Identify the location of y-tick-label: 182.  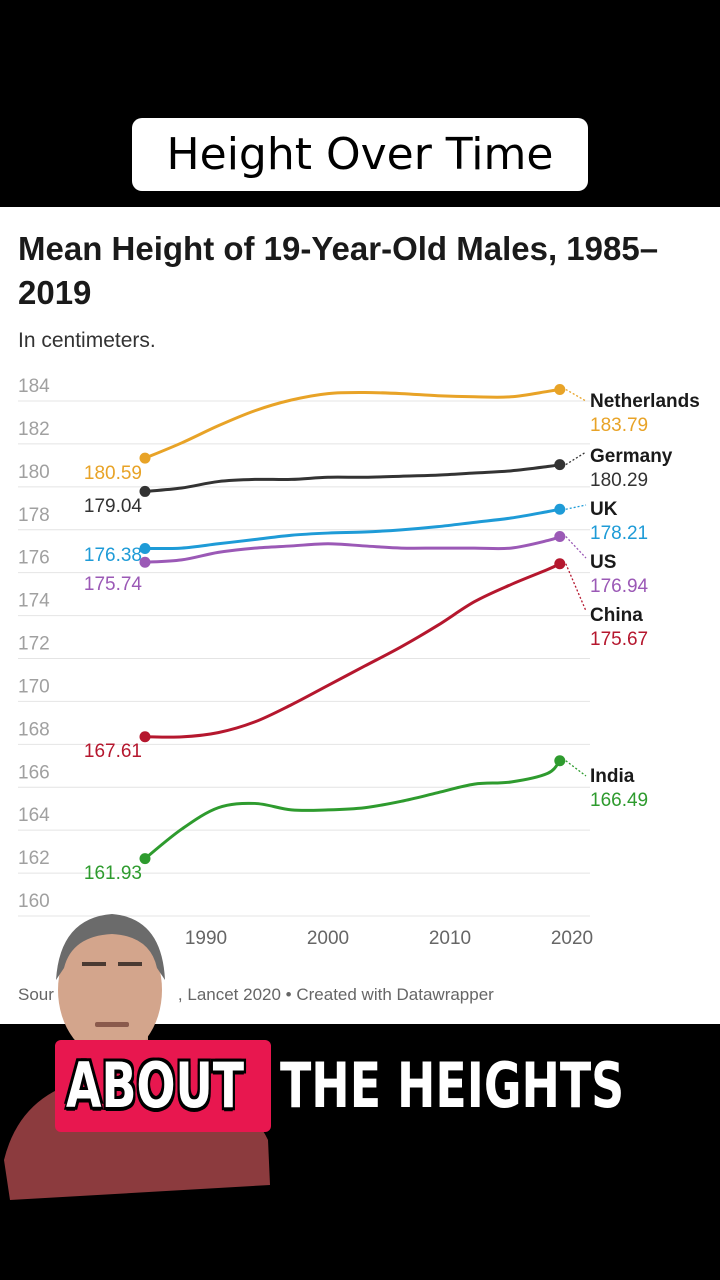
(34, 429).